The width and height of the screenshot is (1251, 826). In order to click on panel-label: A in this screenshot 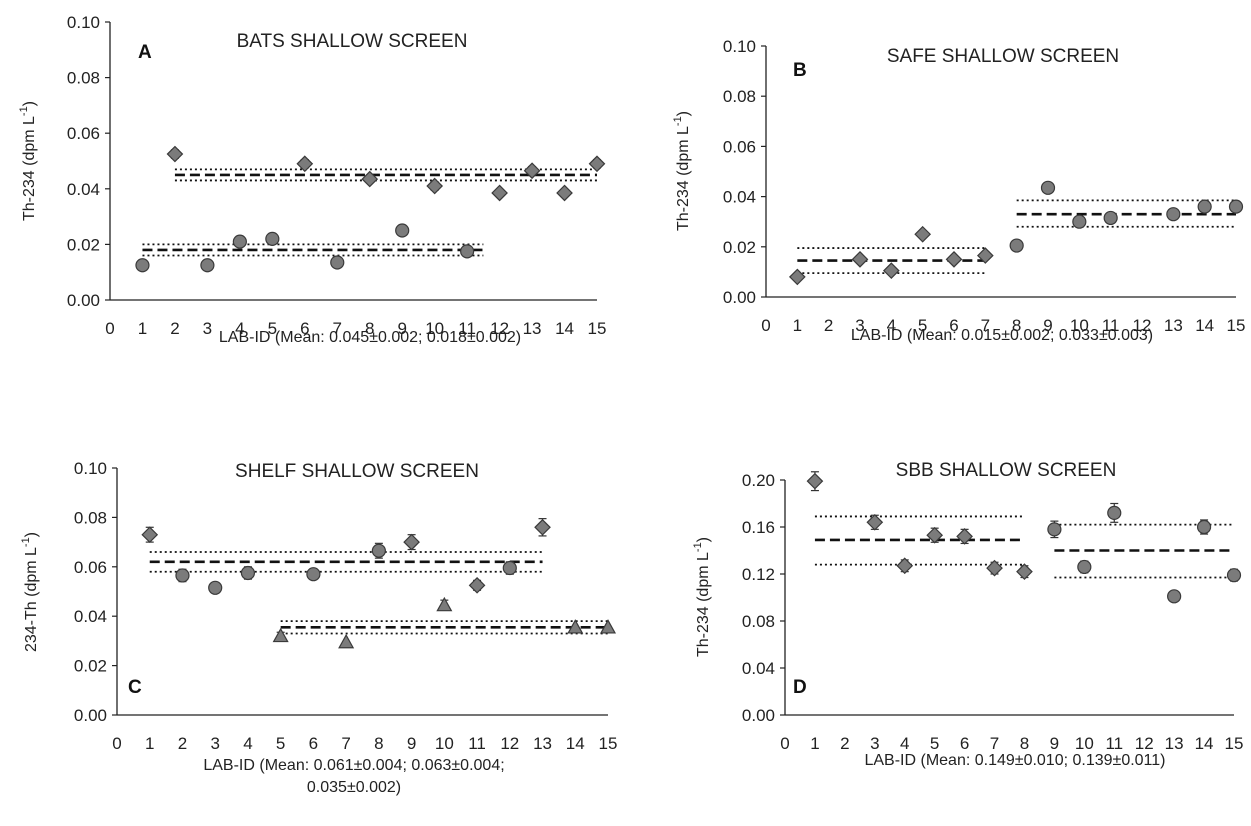, I will do `click(145, 52)`.